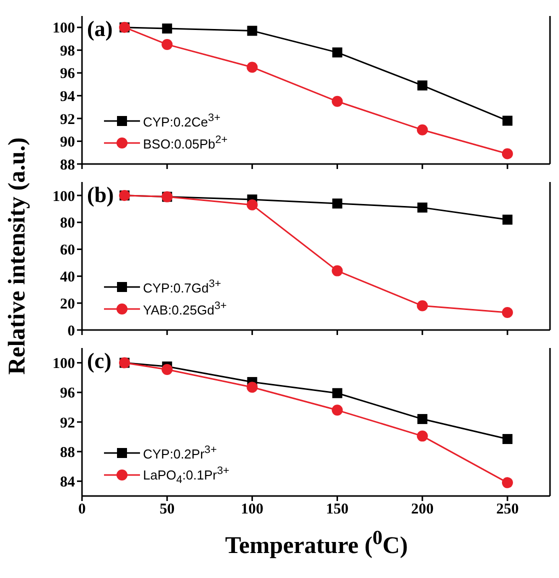 This screenshot has height=578, width=559. What do you see at coordinates (337, 510) in the screenshot?
I see `x-tick-label: 150` at bounding box center [337, 510].